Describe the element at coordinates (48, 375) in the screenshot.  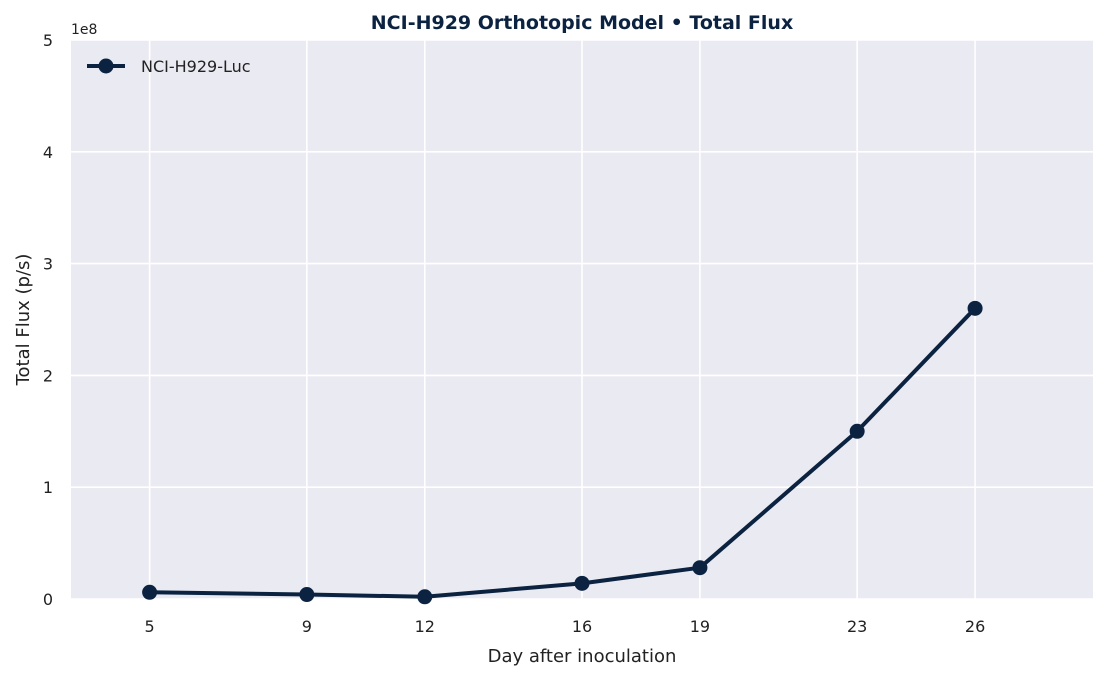
I see `y-tick-label: 2` at that location.